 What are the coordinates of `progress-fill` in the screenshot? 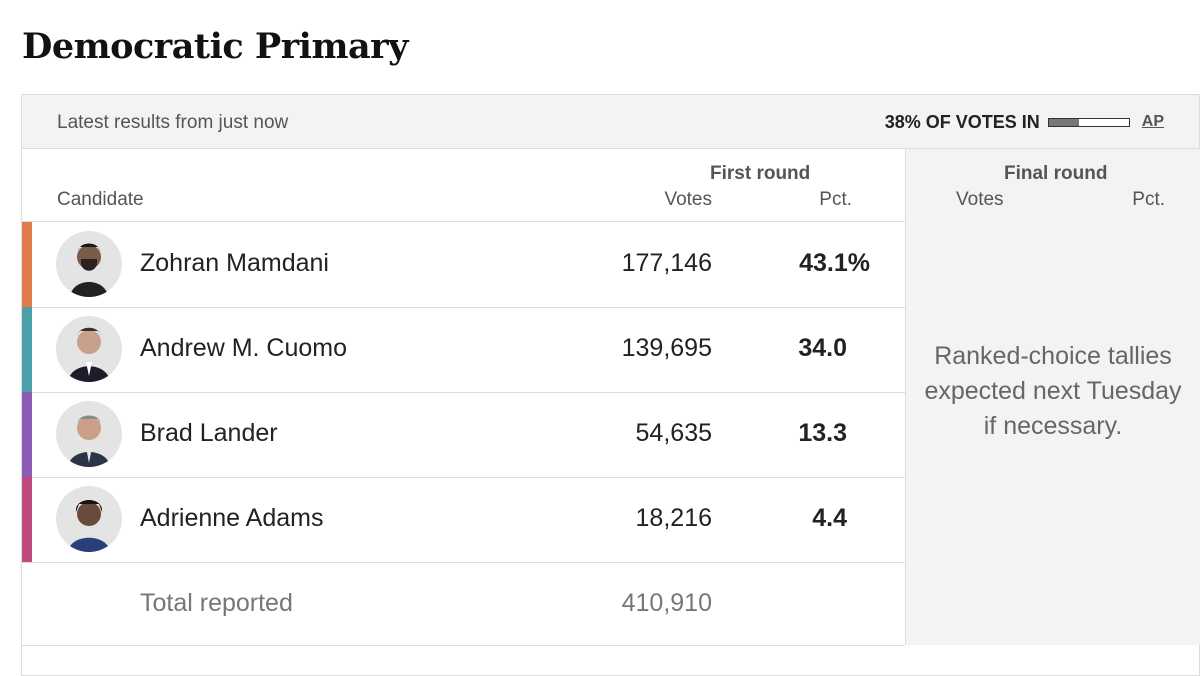 It's located at (1064, 122).